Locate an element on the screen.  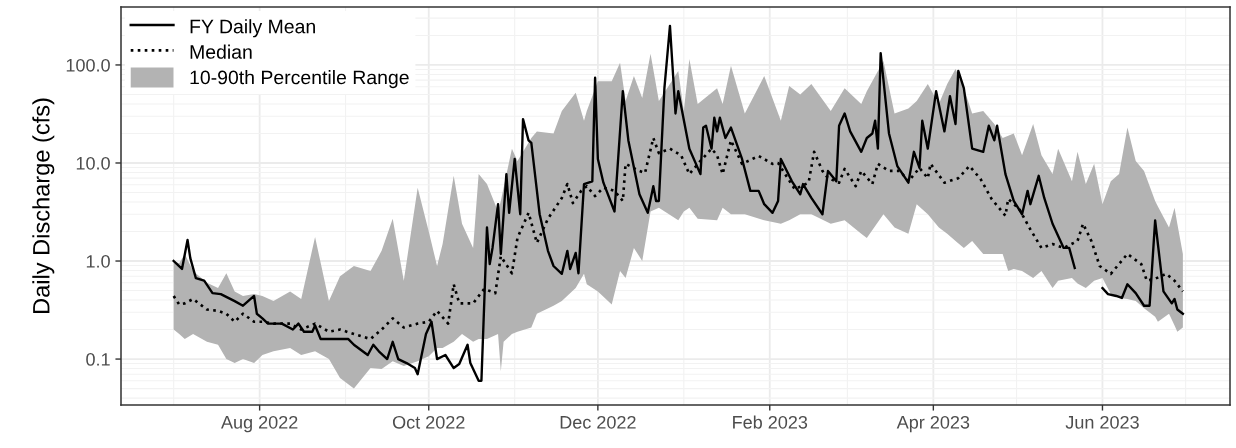
x-tick-label: Apr 2023 is located at coordinates (933, 424).